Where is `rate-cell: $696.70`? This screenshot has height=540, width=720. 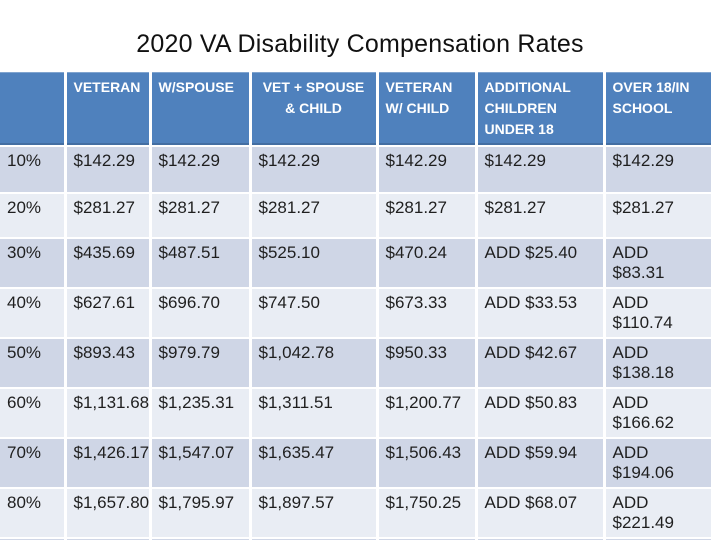 rate-cell: $696.70 is located at coordinates (201, 313).